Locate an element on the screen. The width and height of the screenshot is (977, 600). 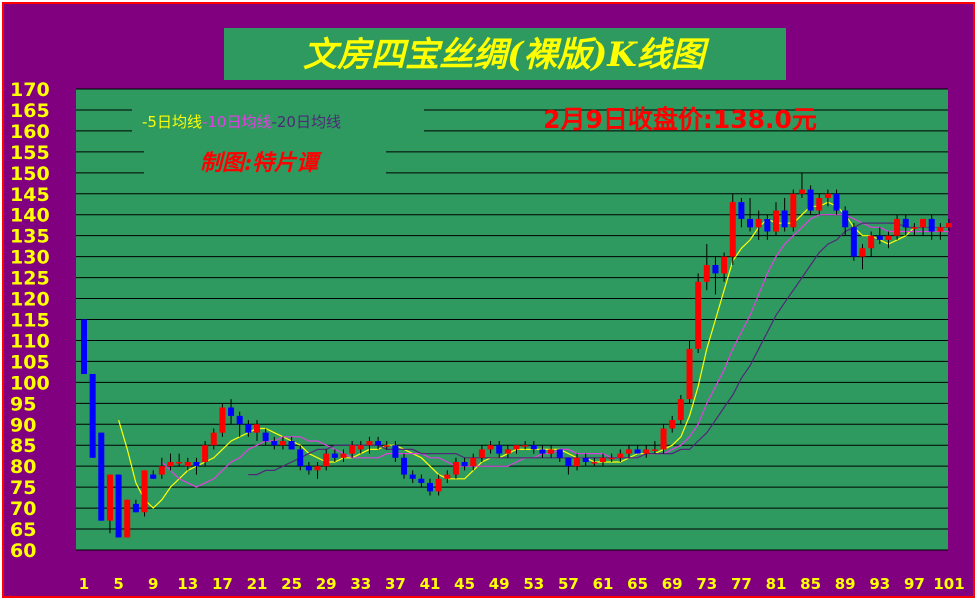
x-tick-label: 41 is located at coordinates (430, 584).